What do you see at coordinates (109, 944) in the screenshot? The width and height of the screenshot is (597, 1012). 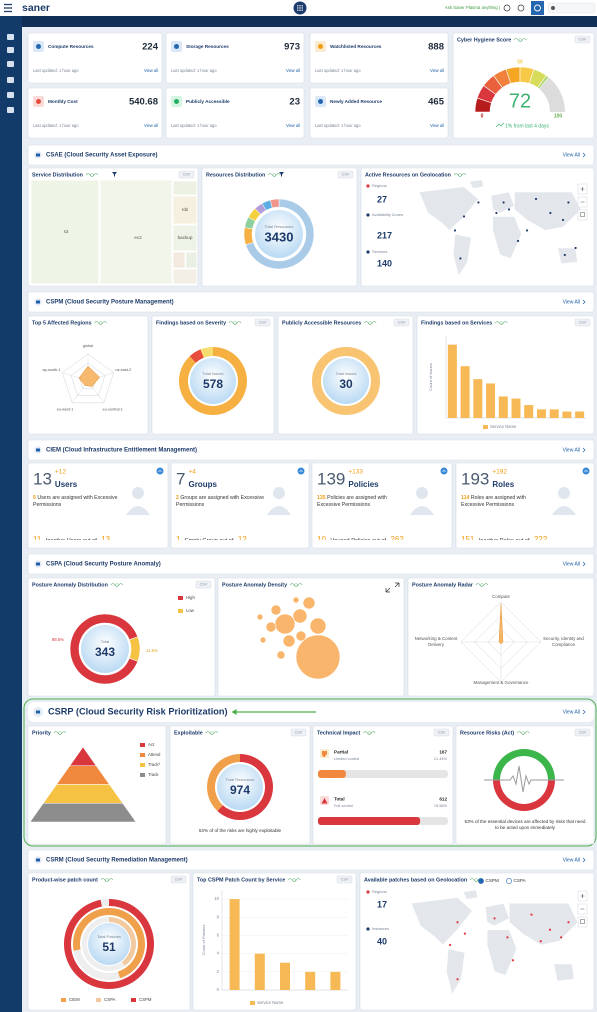 I see `center-disc` at bounding box center [109, 944].